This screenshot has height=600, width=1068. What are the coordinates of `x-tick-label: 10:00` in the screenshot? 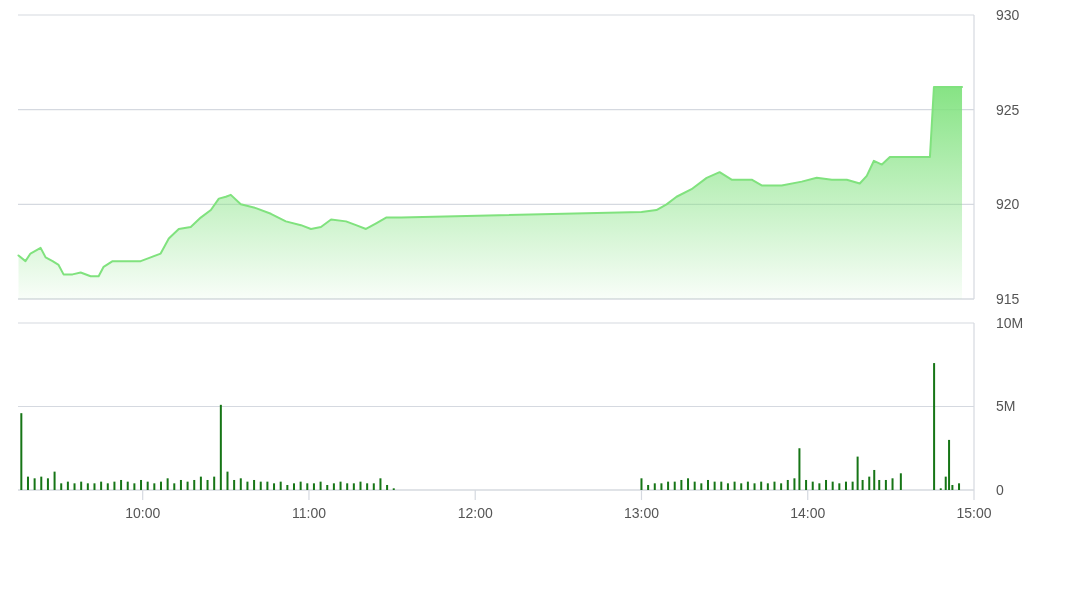 It's located at (143, 513).